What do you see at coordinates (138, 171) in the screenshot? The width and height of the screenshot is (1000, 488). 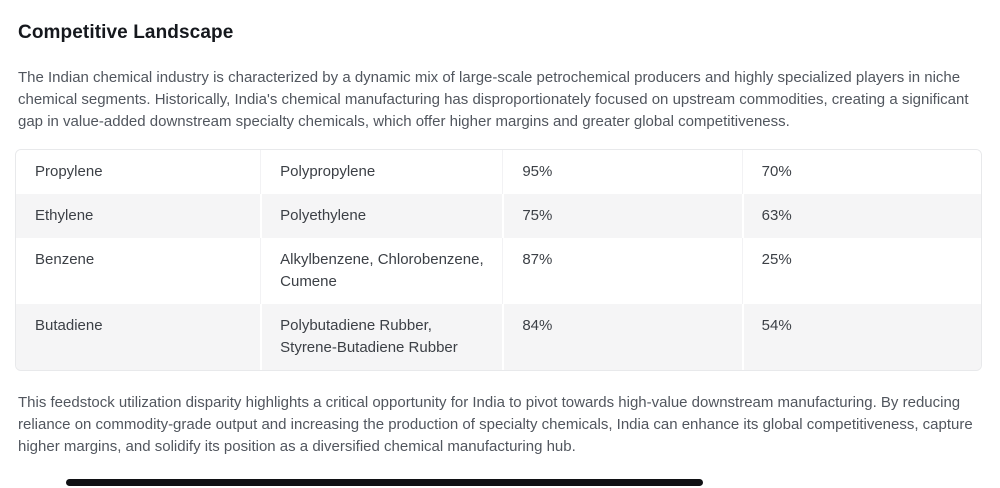 I see `feedstock-cell: Propylene` at bounding box center [138, 171].